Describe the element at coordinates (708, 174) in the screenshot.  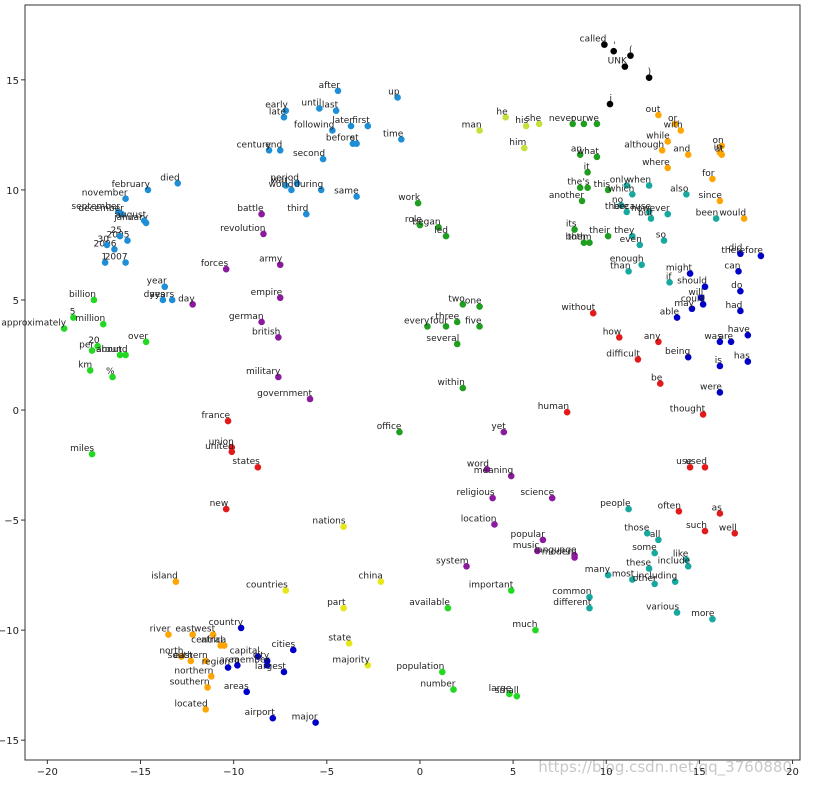
I see `point-label: for` at that location.